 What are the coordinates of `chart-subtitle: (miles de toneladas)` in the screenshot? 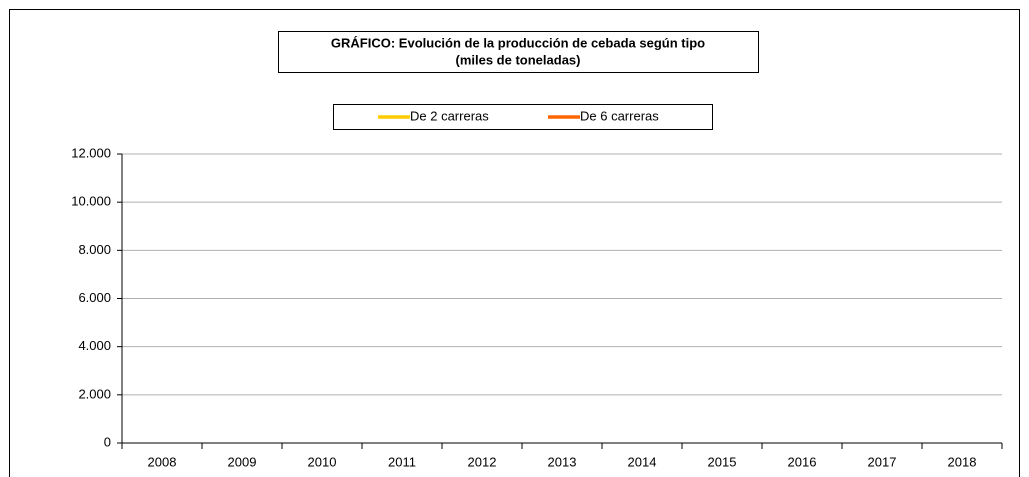 It's located at (518, 59).